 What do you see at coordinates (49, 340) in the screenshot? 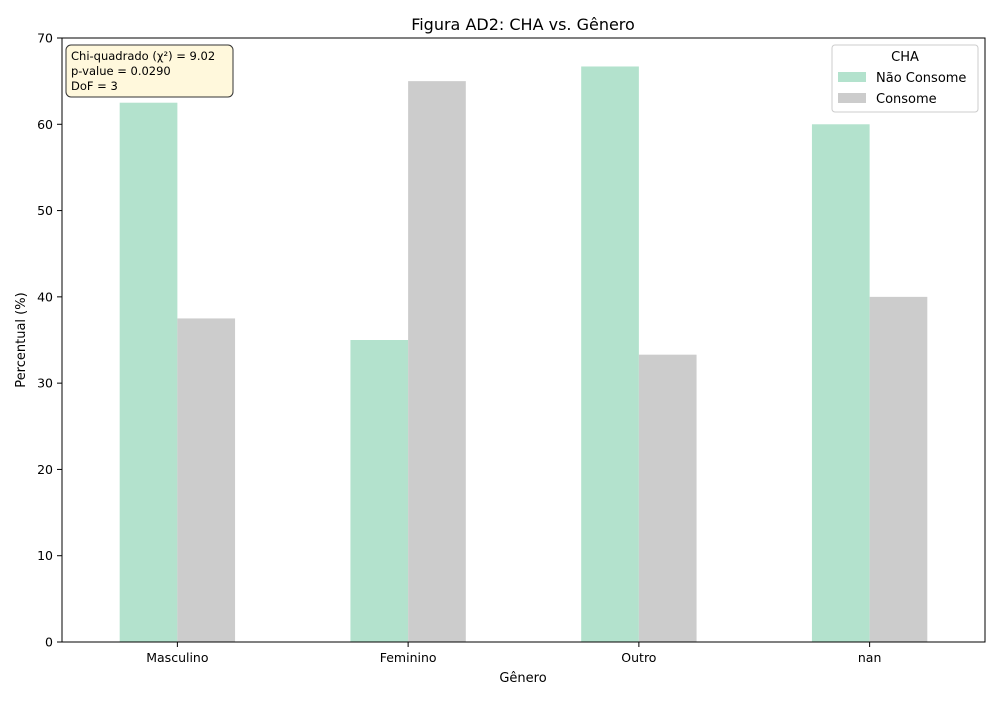
I see `y-axis: 0 10 20 30 40 50 60 70` at bounding box center [49, 340].